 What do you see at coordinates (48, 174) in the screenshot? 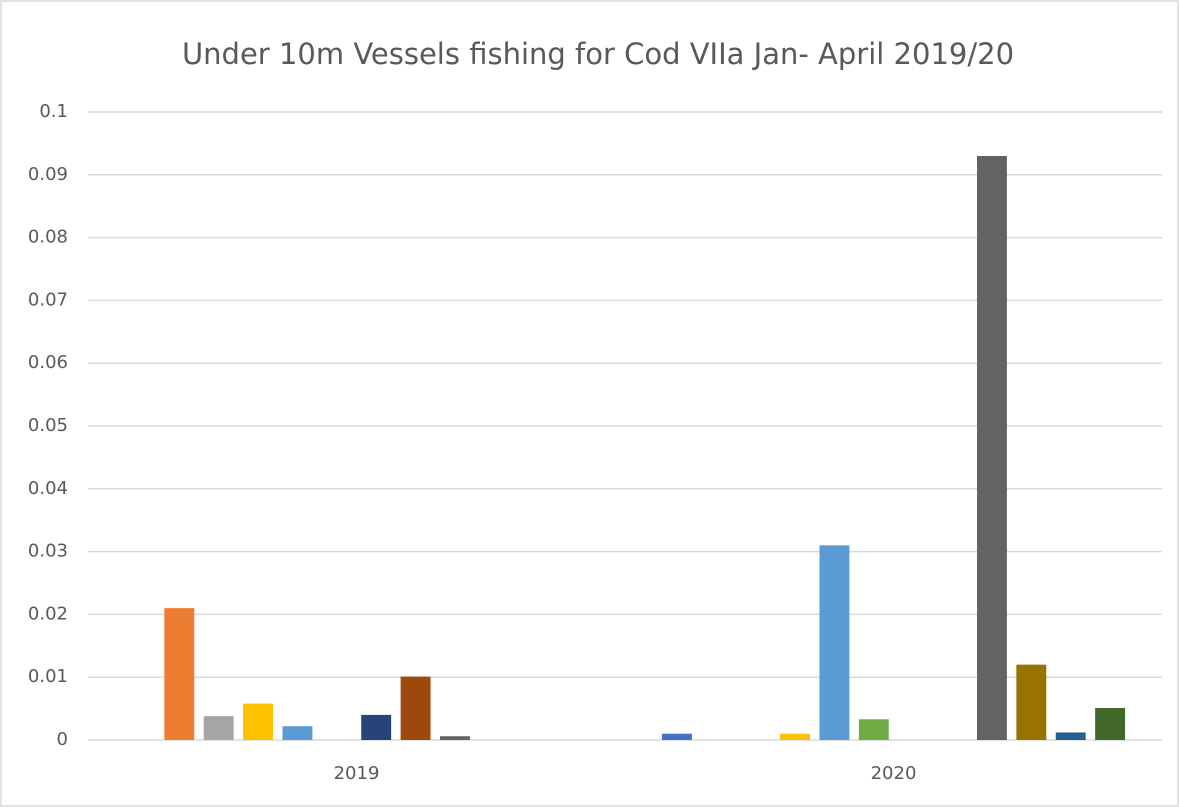
I see `y-tick-label: 0.09` at bounding box center [48, 174].